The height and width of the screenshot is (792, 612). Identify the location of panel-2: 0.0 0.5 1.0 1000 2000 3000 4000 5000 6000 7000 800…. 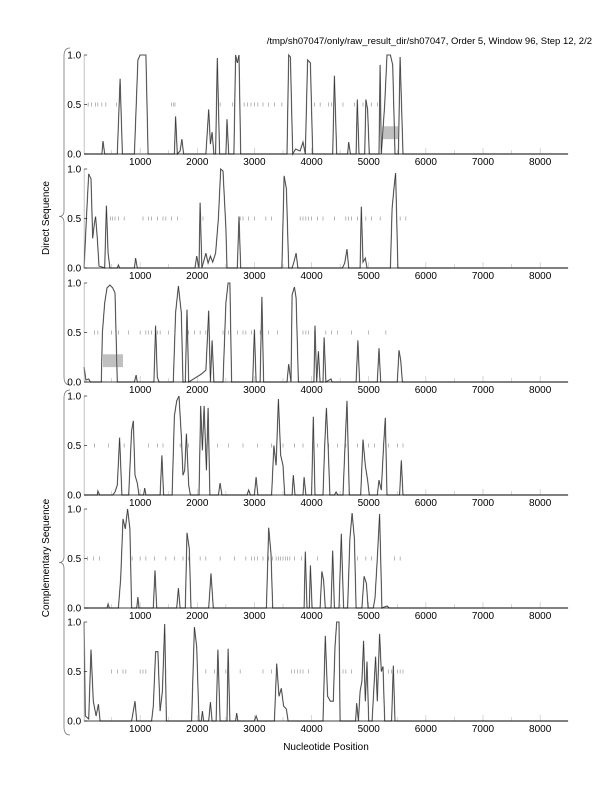
(318, 223).